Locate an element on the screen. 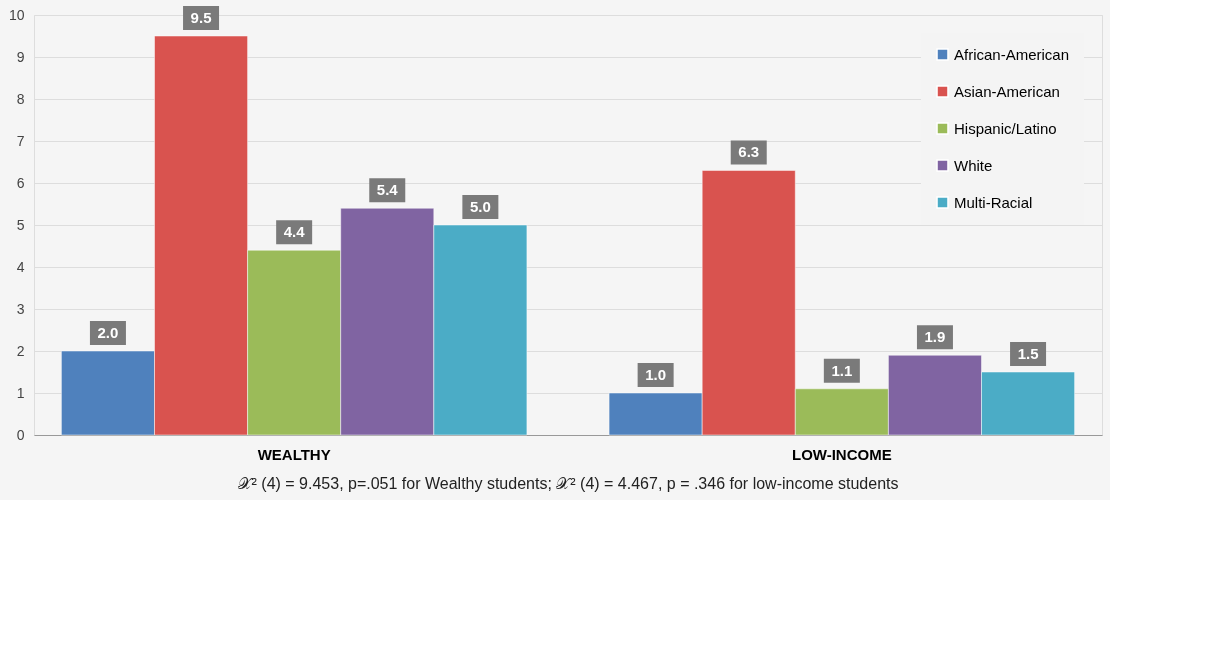 The width and height of the screenshot is (1213, 658). y-tick-label: 5 is located at coordinates (20, 224).